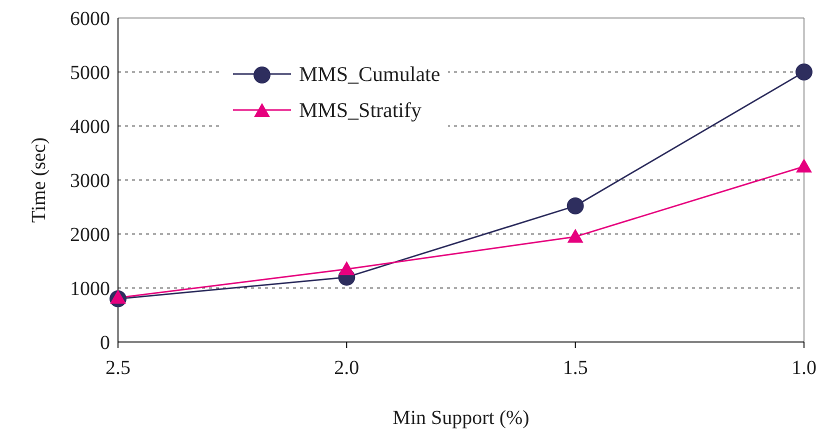  I want to click on y-tick-label: 0, so click(105, 343).